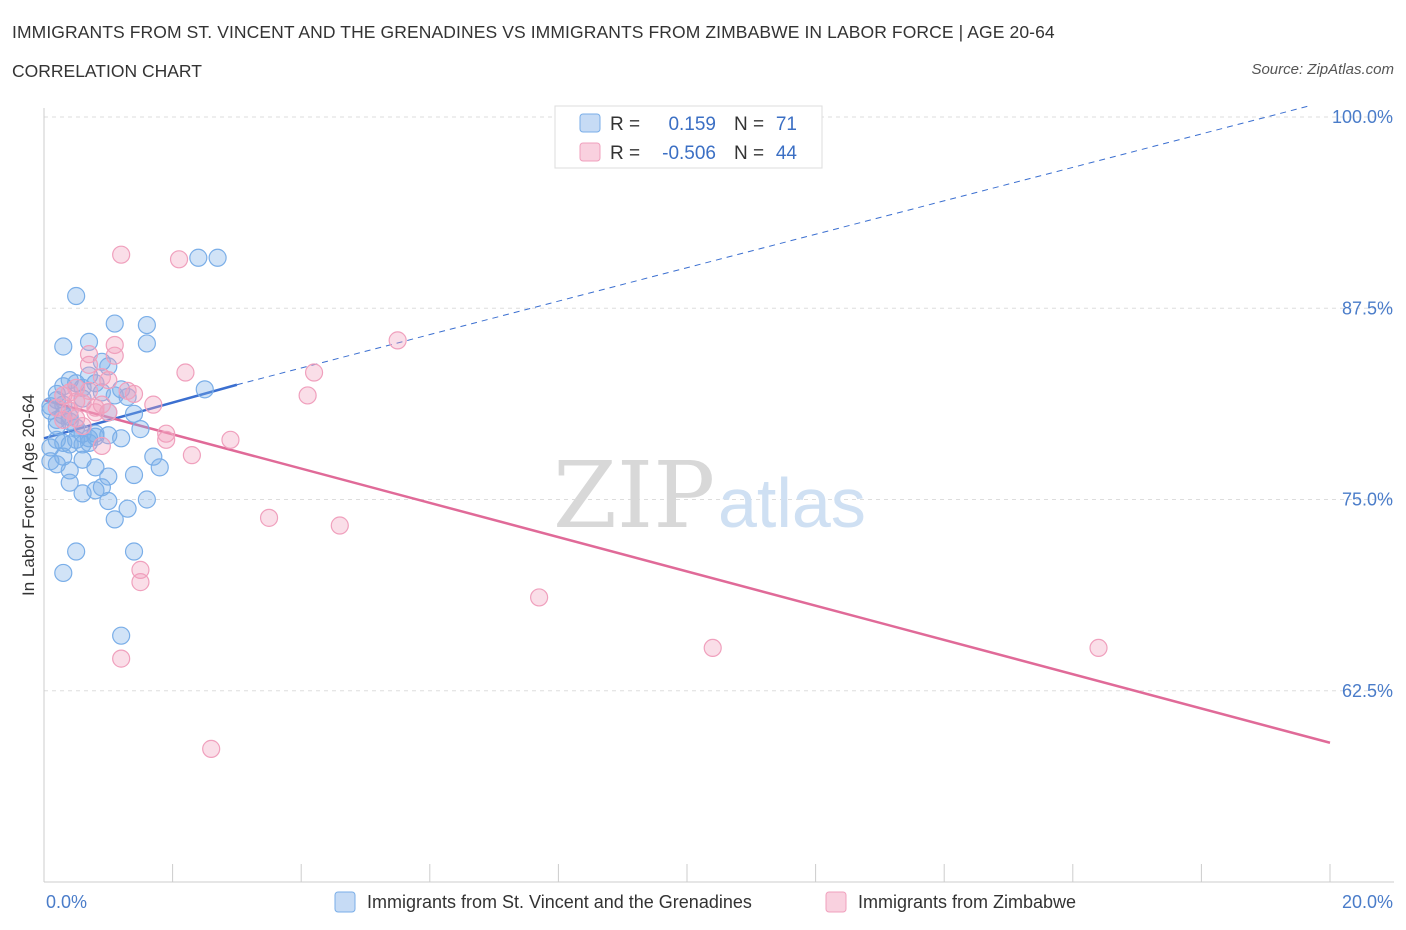 The height and width of the screenshot is (930, 1406). I want to click on legend-r-label-1: R =, so click(625, 124).